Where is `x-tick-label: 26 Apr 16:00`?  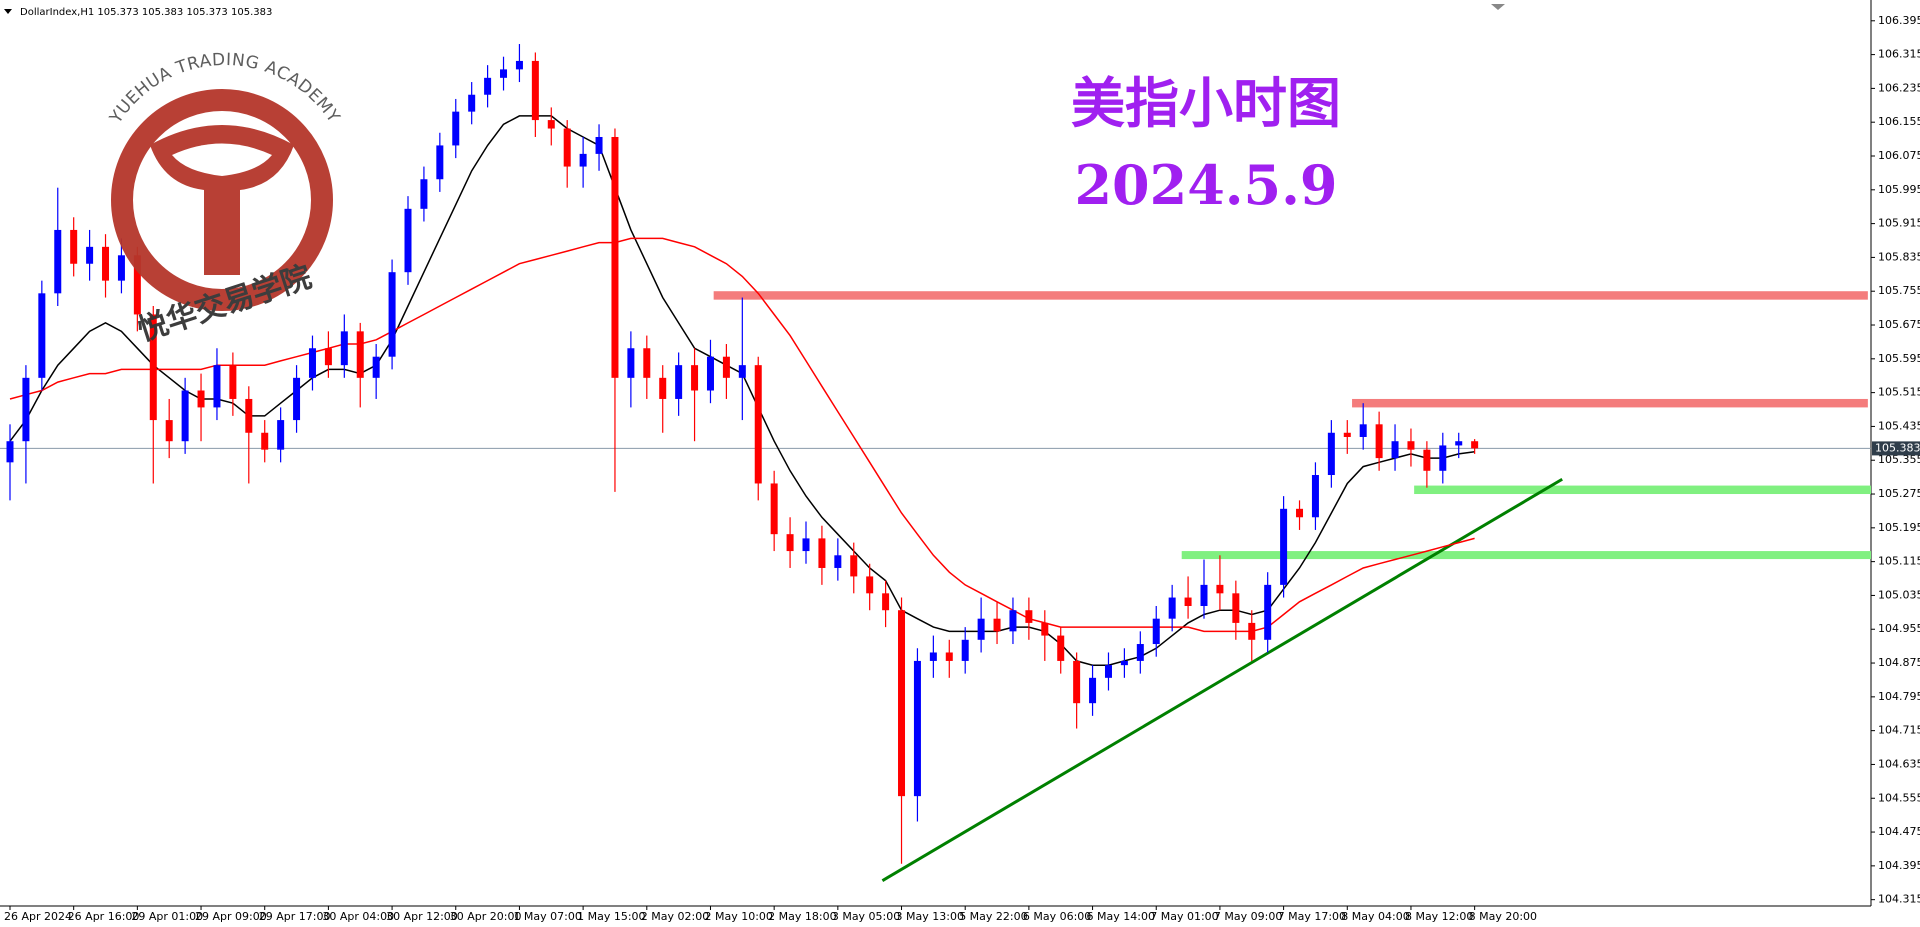 x-tick-label: 26 Apr 16:00 is located at coordinates (104, 916).